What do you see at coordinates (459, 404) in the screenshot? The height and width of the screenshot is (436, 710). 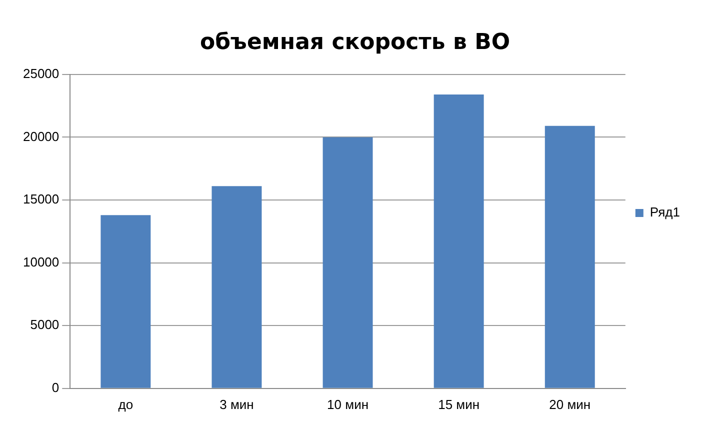 I see `x-tick-label: 15 мин` at bounding box center [459, 404].